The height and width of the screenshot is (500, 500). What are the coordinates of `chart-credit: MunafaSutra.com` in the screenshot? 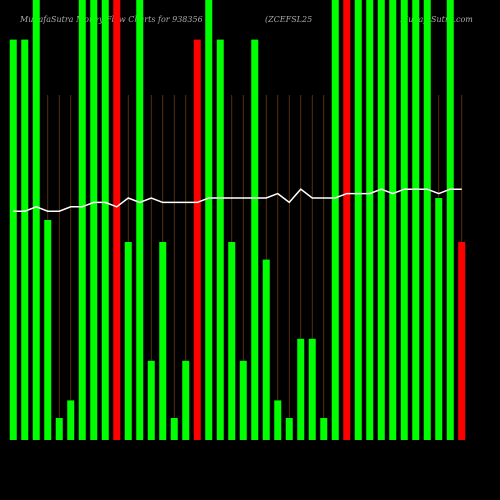 It's located at (436, 19).